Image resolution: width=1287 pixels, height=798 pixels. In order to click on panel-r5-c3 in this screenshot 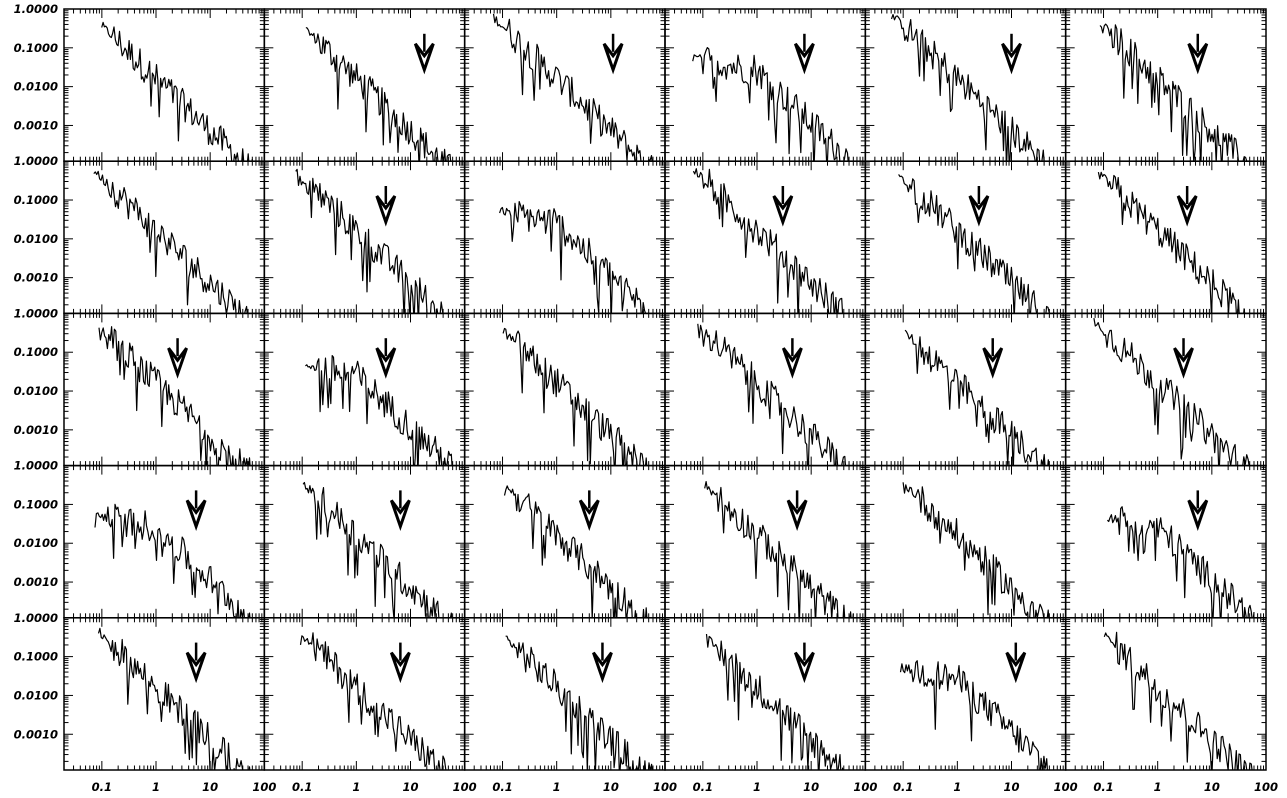, I will do `click(564, 694)`.